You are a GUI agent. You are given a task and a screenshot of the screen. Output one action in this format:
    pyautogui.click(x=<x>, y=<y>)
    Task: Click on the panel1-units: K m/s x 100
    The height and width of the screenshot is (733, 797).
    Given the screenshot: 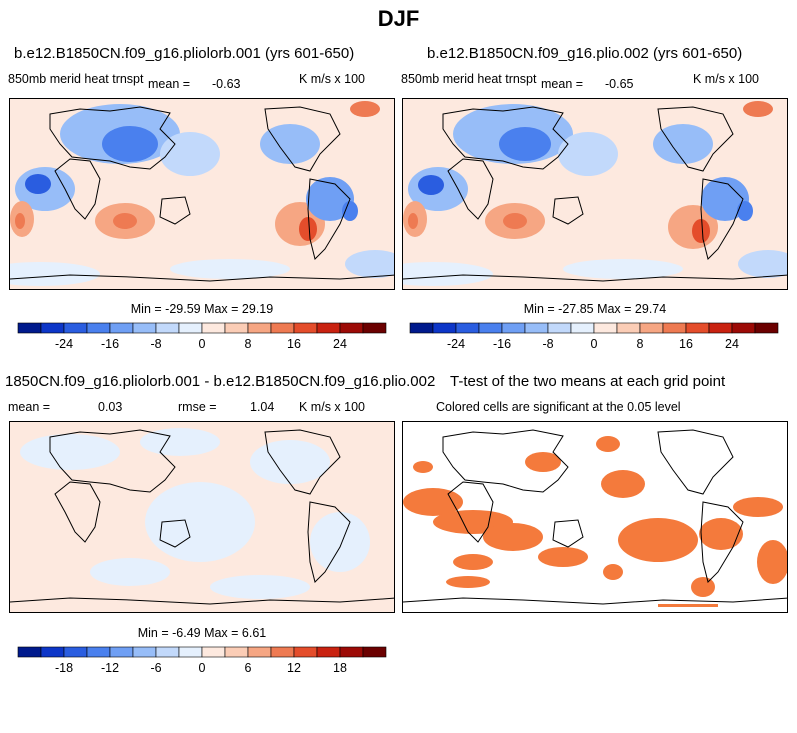 What is the action you would take?
    pyautogui.click(x=332, y=79)
    